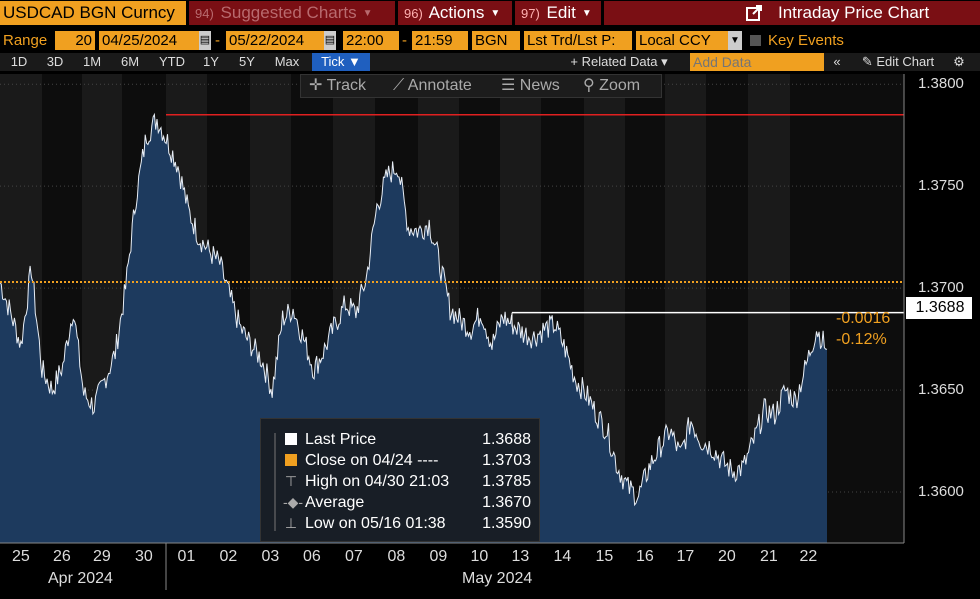 The height and width of the screenshot is (599, 980). Describe the element at coordinates (520, 556) in the screenshot. I see `x-tick-label: 13` at that location.